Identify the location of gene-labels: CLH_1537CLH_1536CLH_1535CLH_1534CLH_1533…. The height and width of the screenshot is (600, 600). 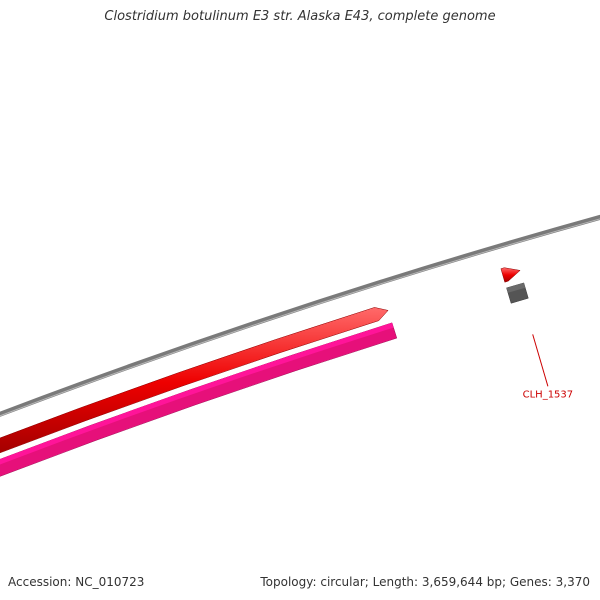
(548, 394).